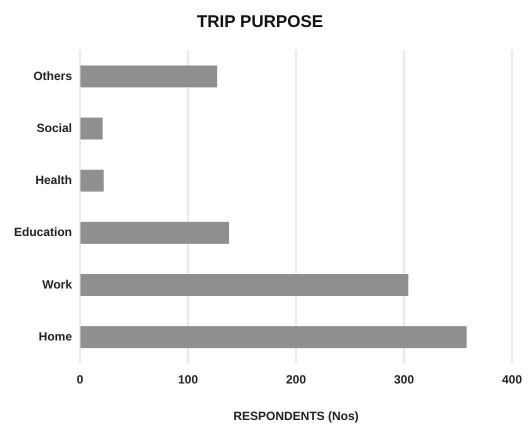 The height and width of the screenshot is (436, 532). What do you see at coordinates (296, 379) in the screenshot?
I see `x-tick-label: 200` at bounding box center [296, 379].